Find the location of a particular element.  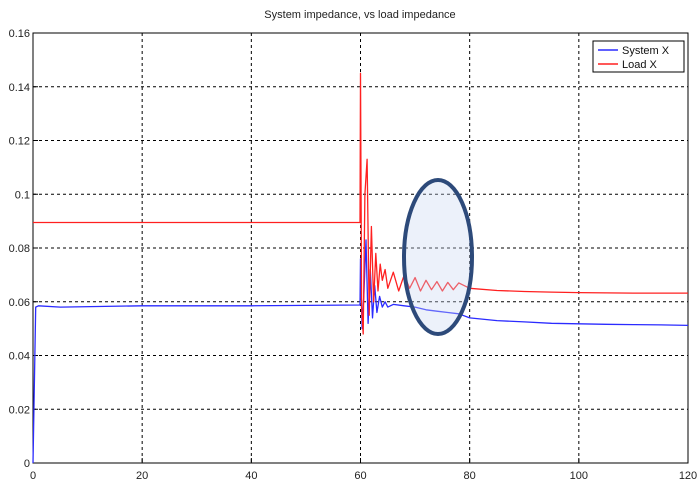

x-tick-label: 120 is located at coordinates (688, 476).